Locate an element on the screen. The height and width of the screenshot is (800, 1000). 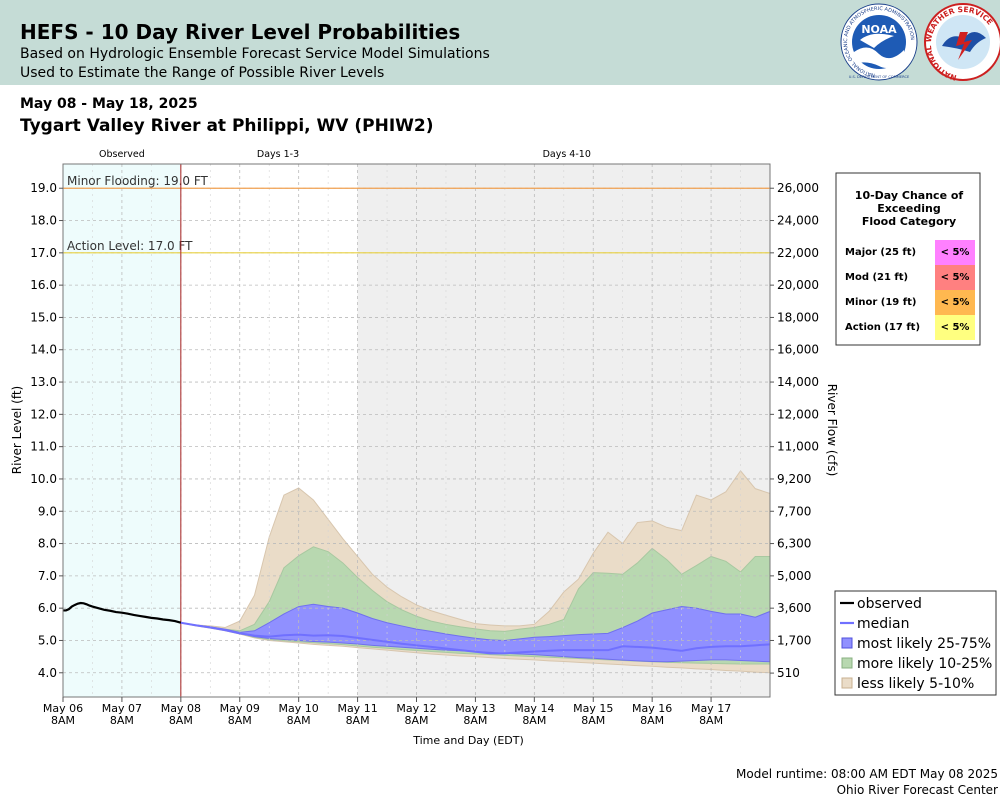
noaa-logo-dept-text: U.S. DEPARTMENT OF COMMERCE is located at coordinates (879, 77).